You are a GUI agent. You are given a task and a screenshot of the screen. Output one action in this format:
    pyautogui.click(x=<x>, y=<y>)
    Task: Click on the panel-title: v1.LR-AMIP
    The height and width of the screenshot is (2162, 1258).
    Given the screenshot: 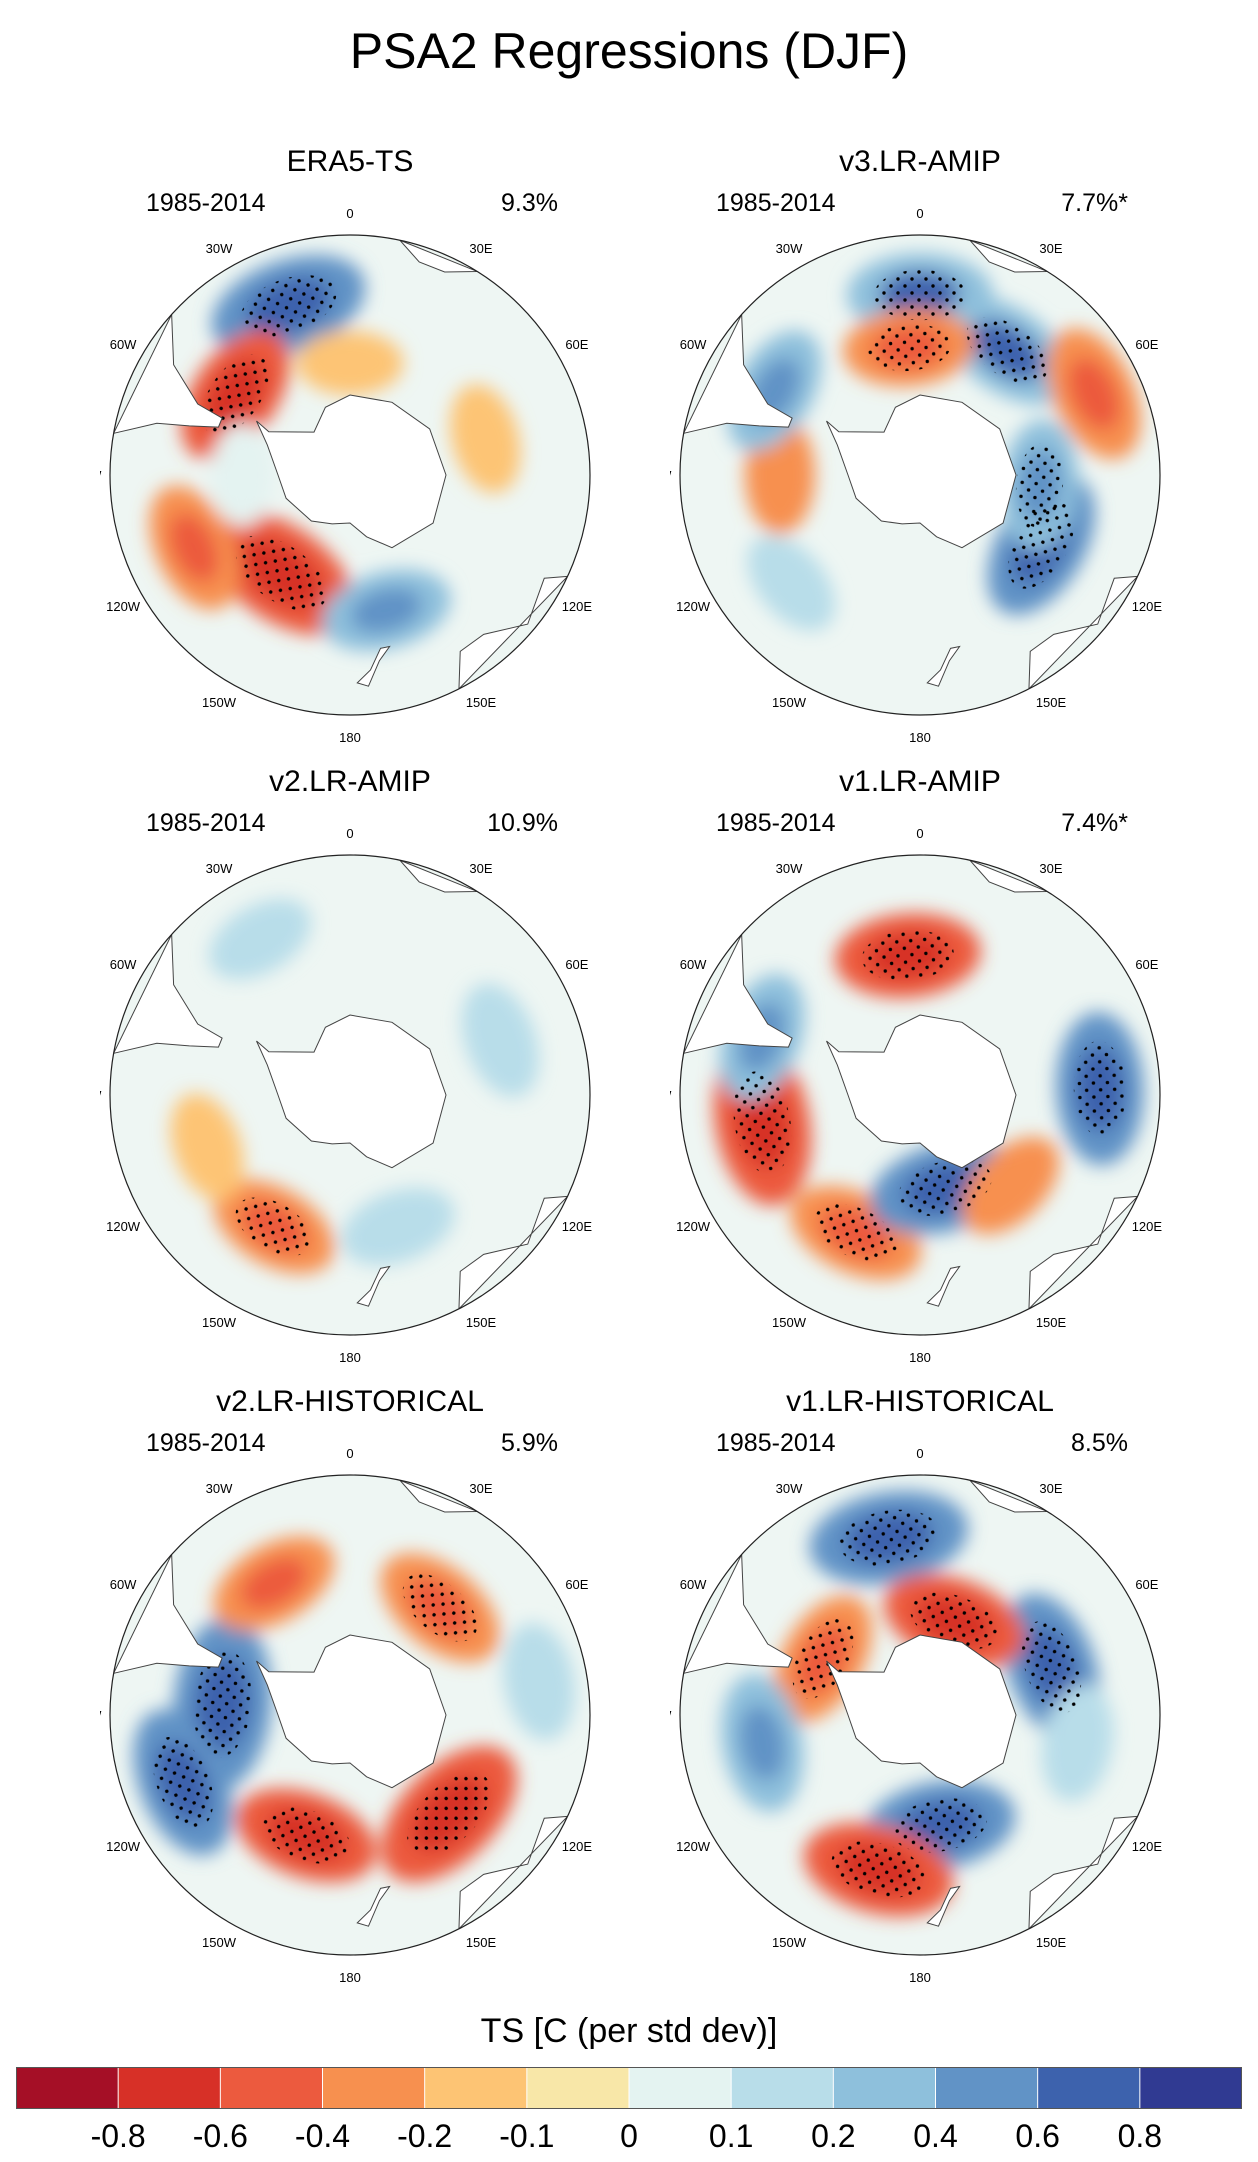 What is the action you would take?
    pyautogui.click(x=920, y=781)
    